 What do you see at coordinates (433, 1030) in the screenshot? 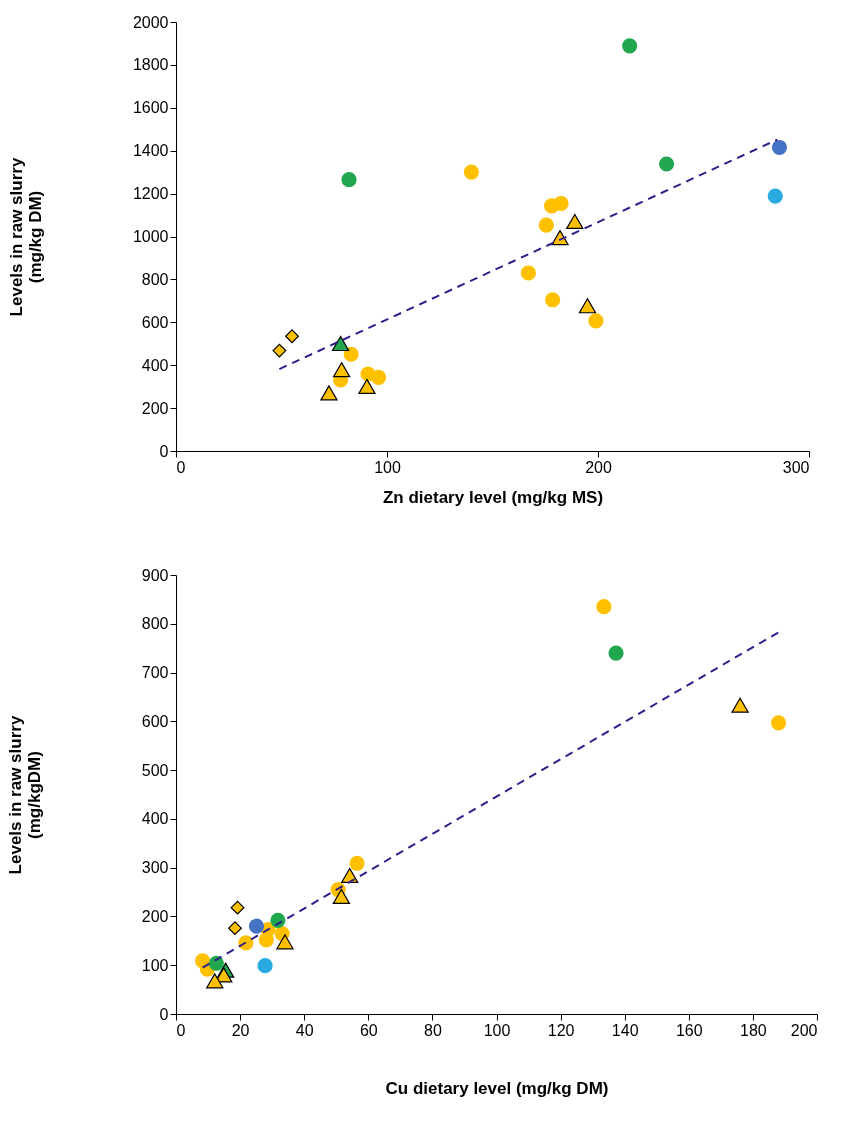
I see `x-tick-label: 80` at bounding box center [433, 1030].